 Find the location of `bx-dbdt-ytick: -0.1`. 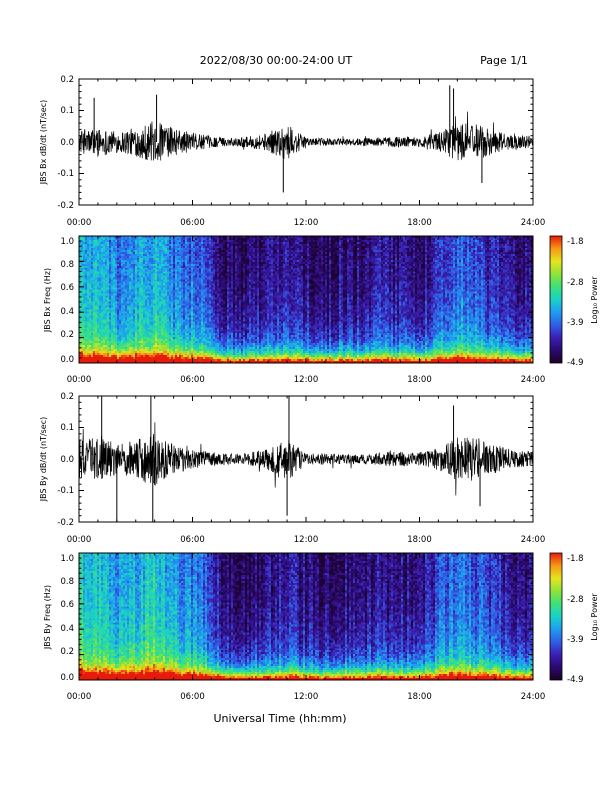

bx-dbdt-ytick: -0.1 is located at coordinates (65, 174).